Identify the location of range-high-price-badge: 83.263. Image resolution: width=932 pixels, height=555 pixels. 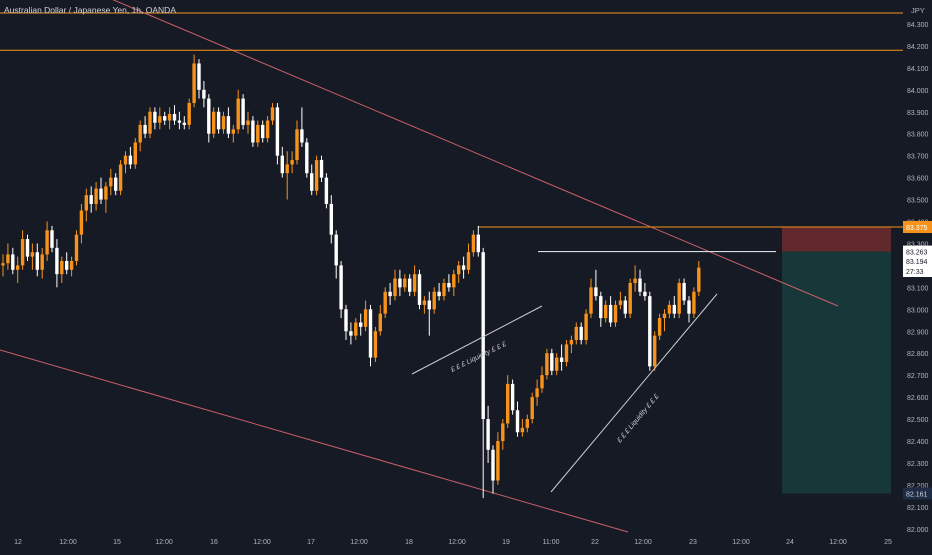
(917, 251).